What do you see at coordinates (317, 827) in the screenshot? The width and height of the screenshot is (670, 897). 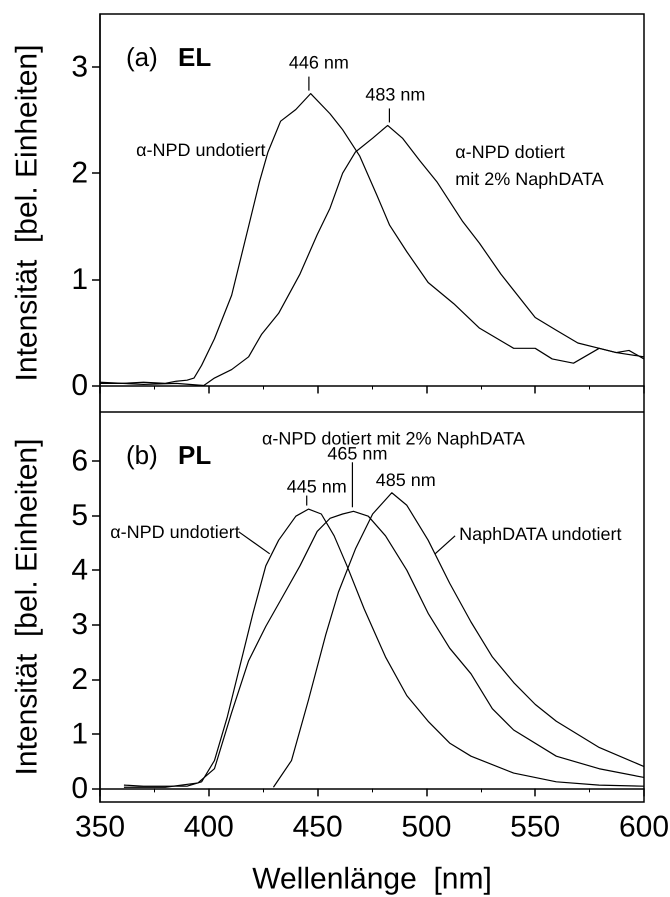 I see `x-tick-label: 450` at bounding box center [317, 827].